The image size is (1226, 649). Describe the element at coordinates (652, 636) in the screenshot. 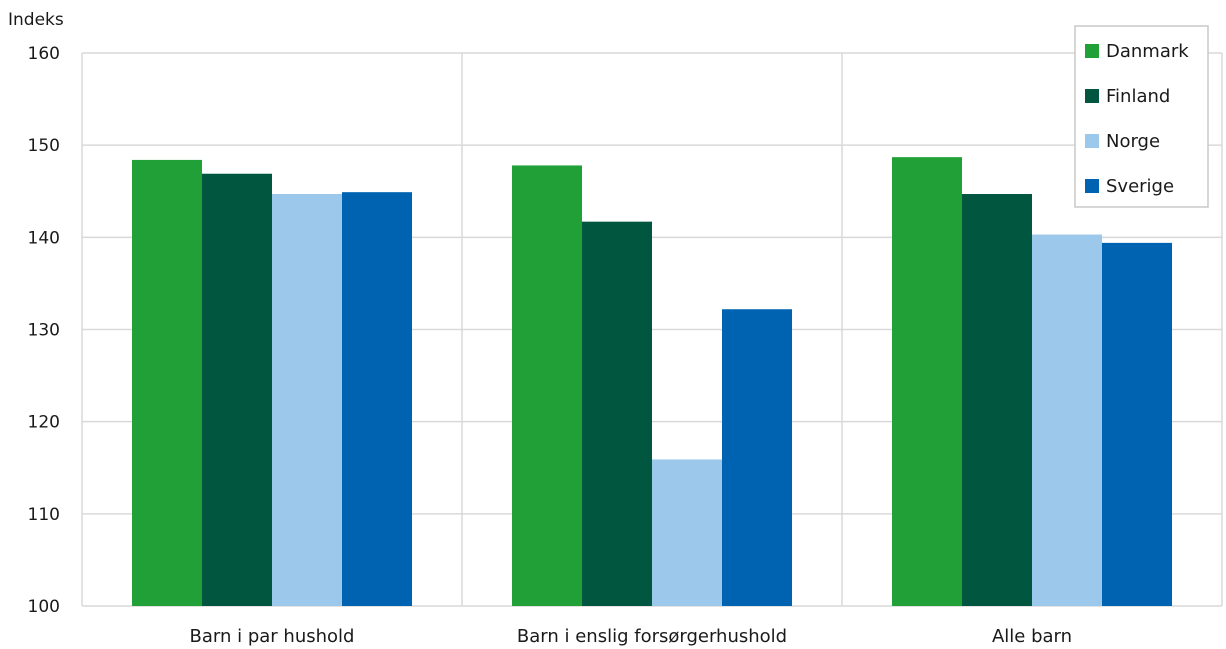

I see `category-label: Barn i enslig forsørgerhushold` at that location.